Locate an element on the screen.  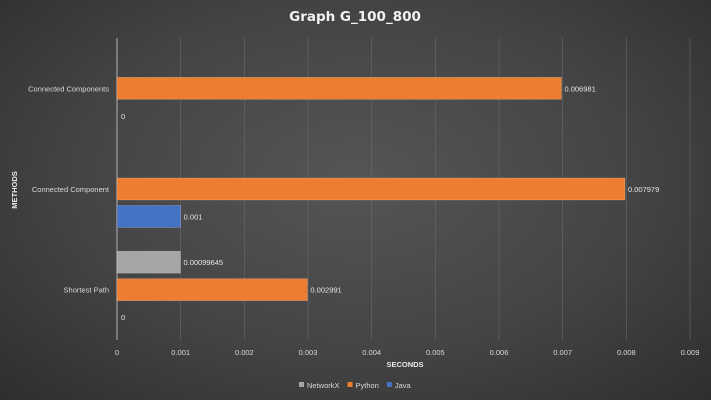
category-label: Connected Components is located at coordinates (68, 88).